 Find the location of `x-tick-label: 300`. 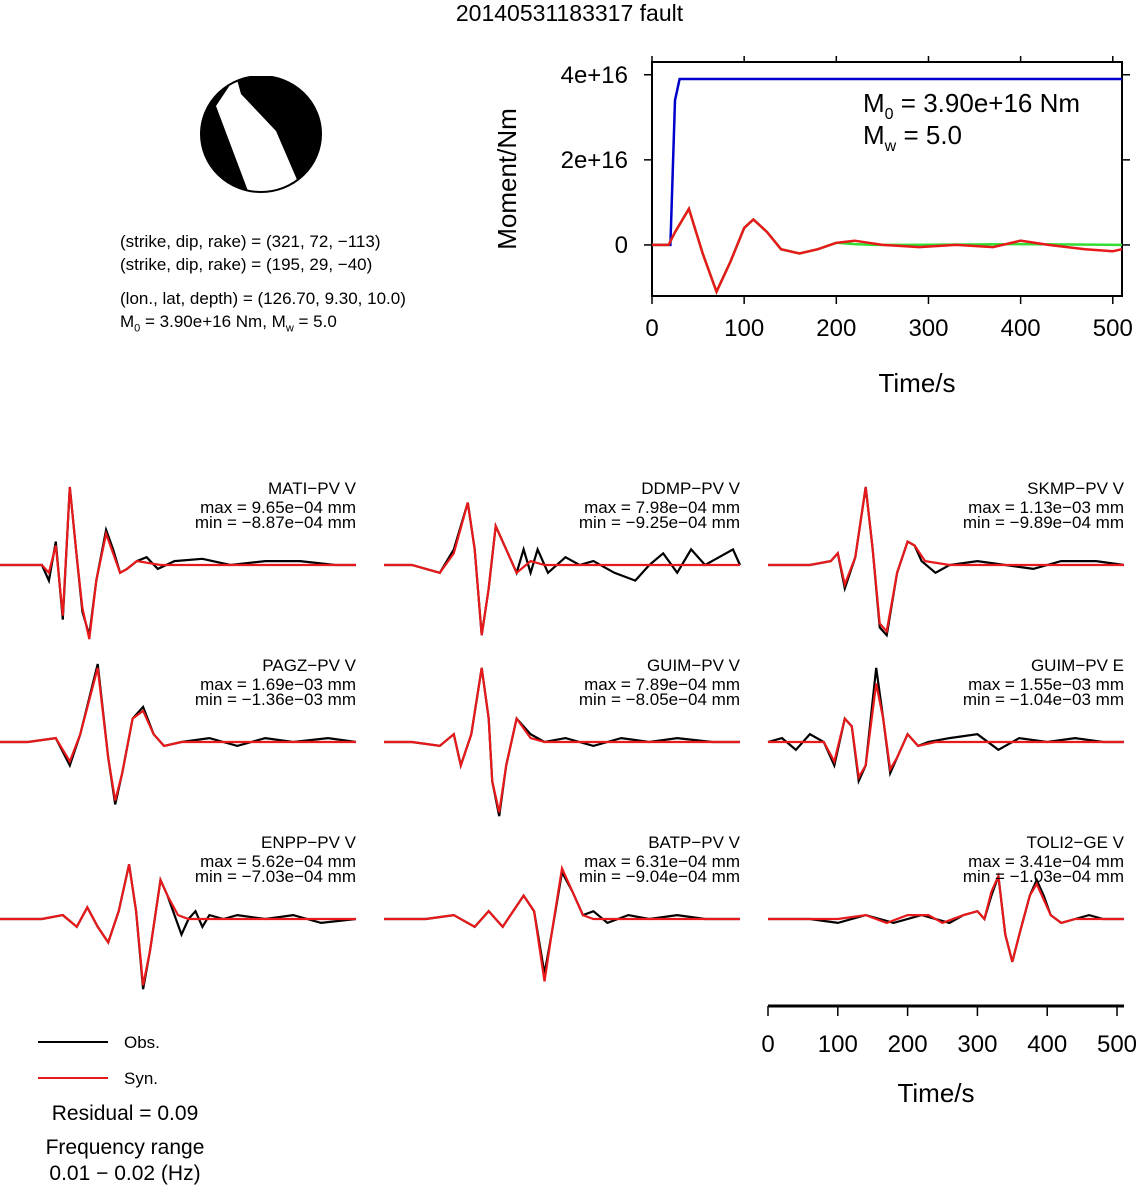

x-tick-label: 300 is located at coordinates (928, 328).